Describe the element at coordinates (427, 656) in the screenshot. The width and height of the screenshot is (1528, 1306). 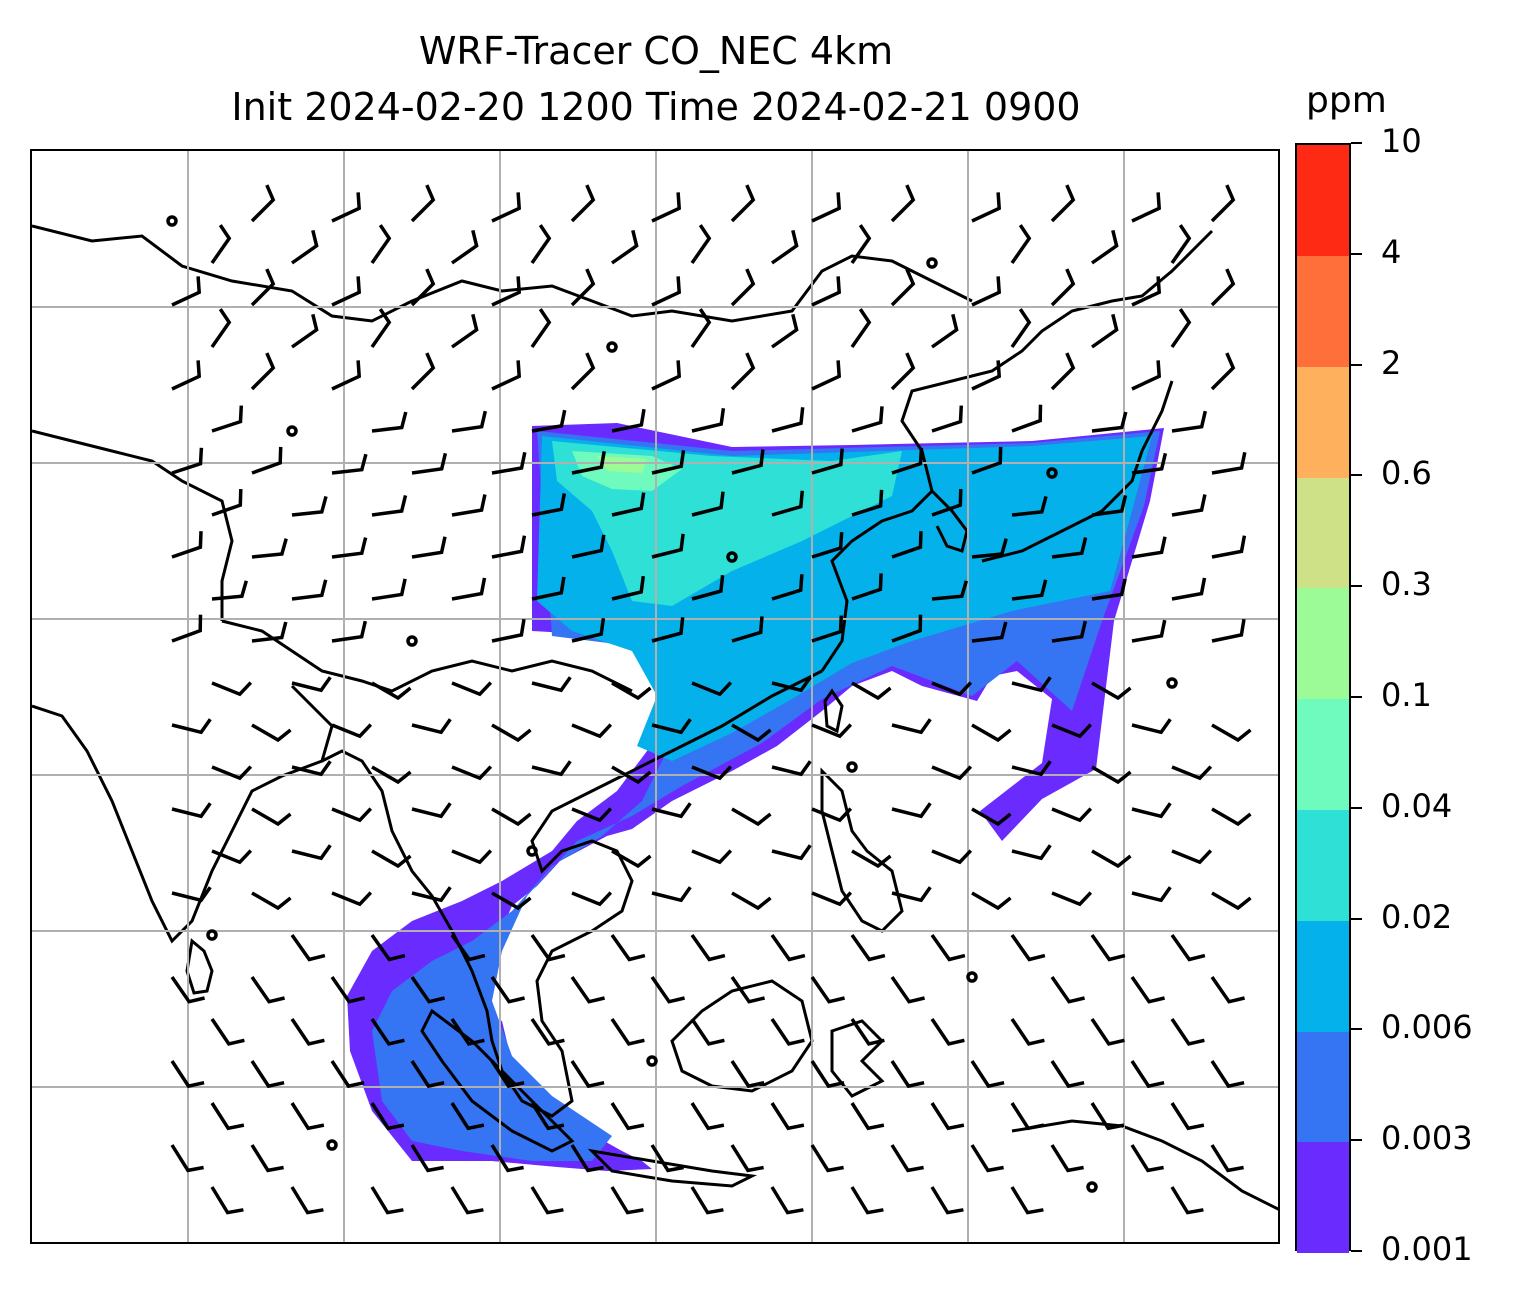
I see `border-china-south` at that location.